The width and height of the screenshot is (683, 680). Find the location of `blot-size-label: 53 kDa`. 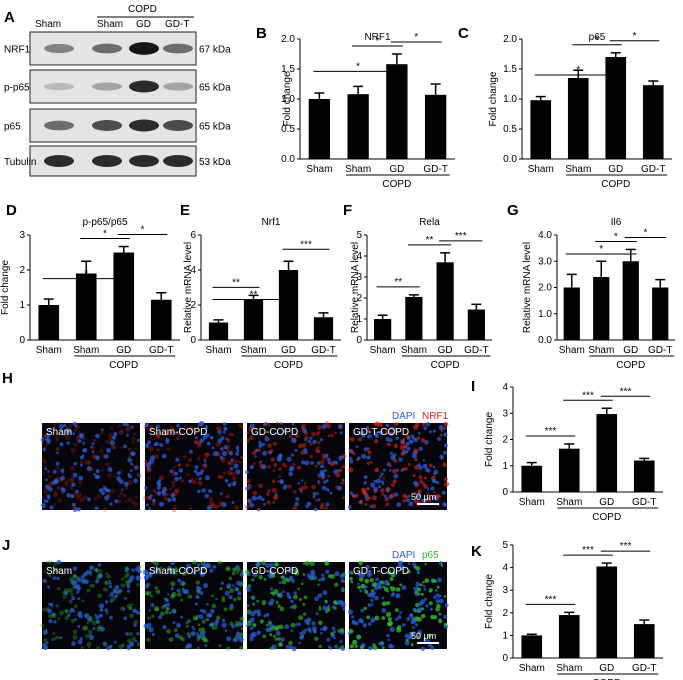

blot-size-label: 53 kDa is located at coordinates (215, 162).